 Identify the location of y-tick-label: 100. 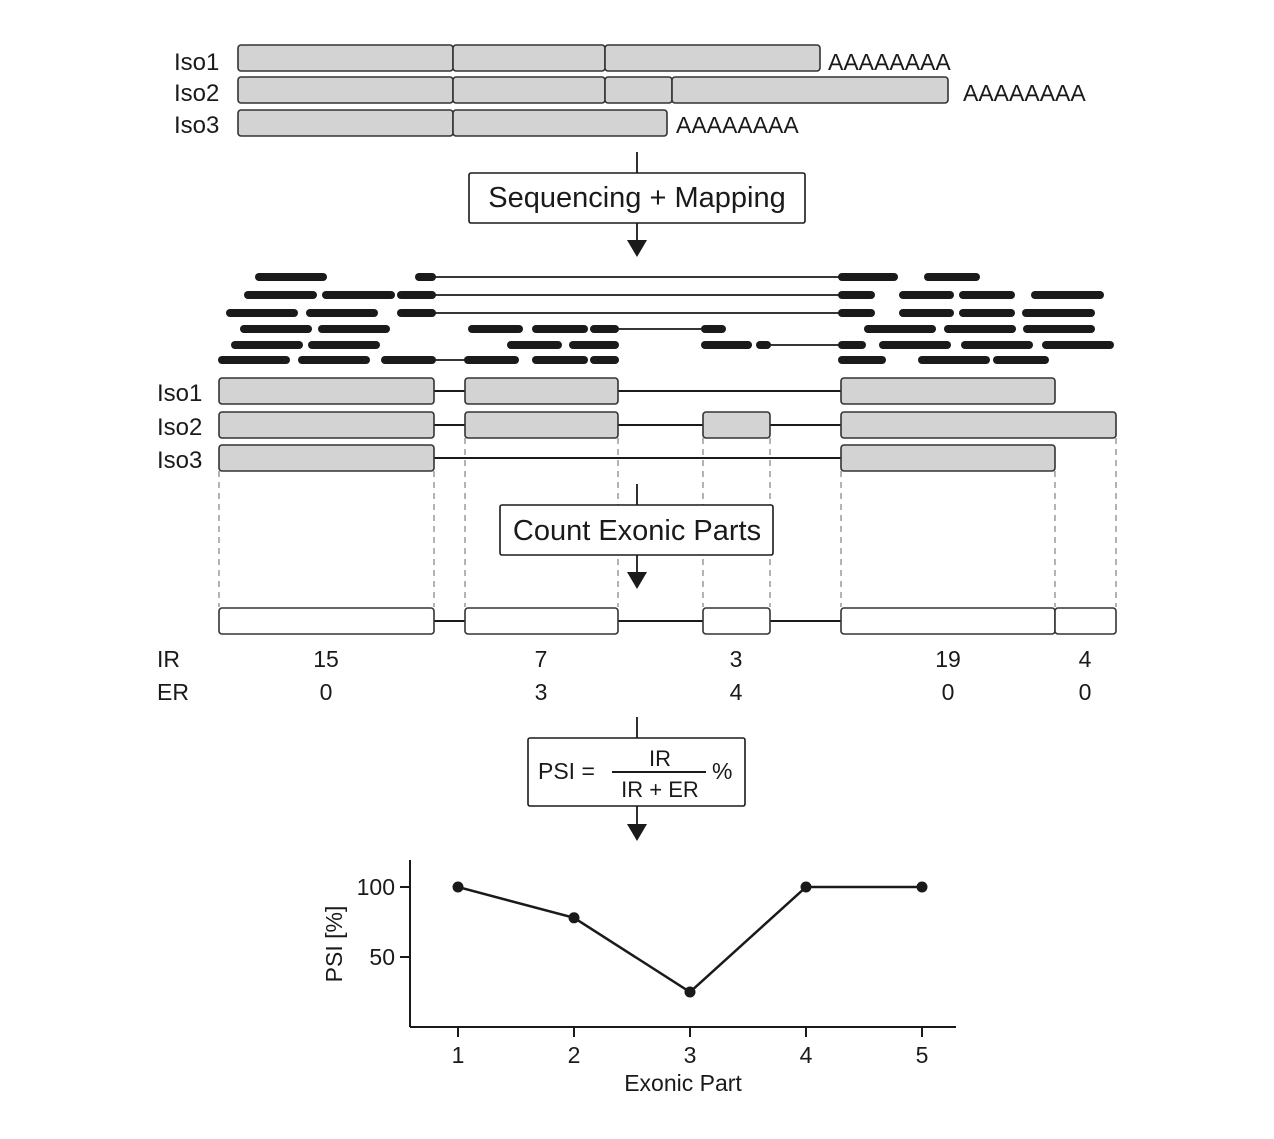
(376, 887).